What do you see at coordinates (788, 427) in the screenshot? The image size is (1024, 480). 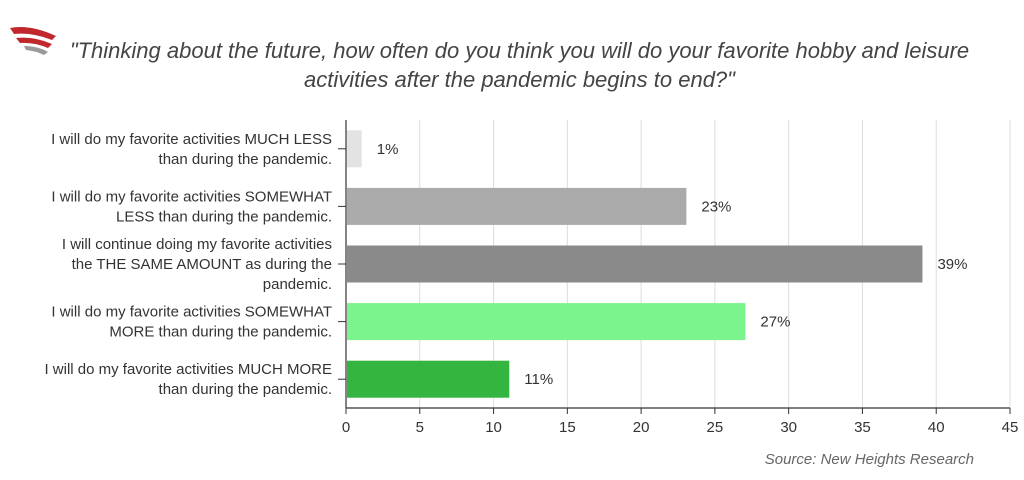 I see `x-tick-label: 30` at bounding box center [788, 427].